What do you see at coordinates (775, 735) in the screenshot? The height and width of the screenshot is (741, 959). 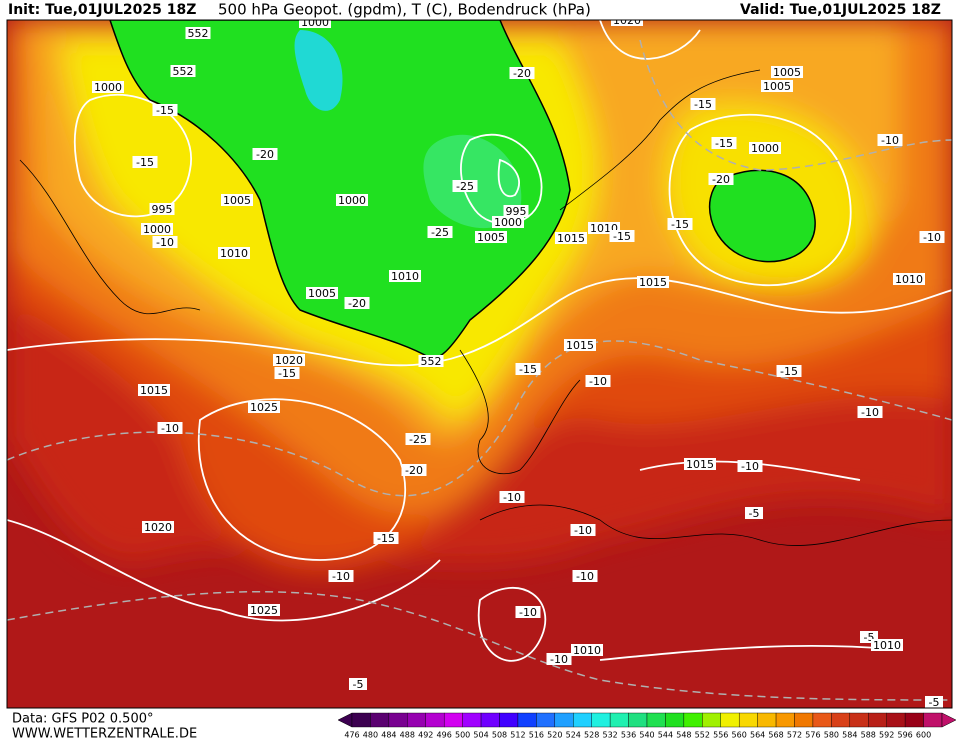 I see `scale-label: 568` at bounding box center [775, 735].